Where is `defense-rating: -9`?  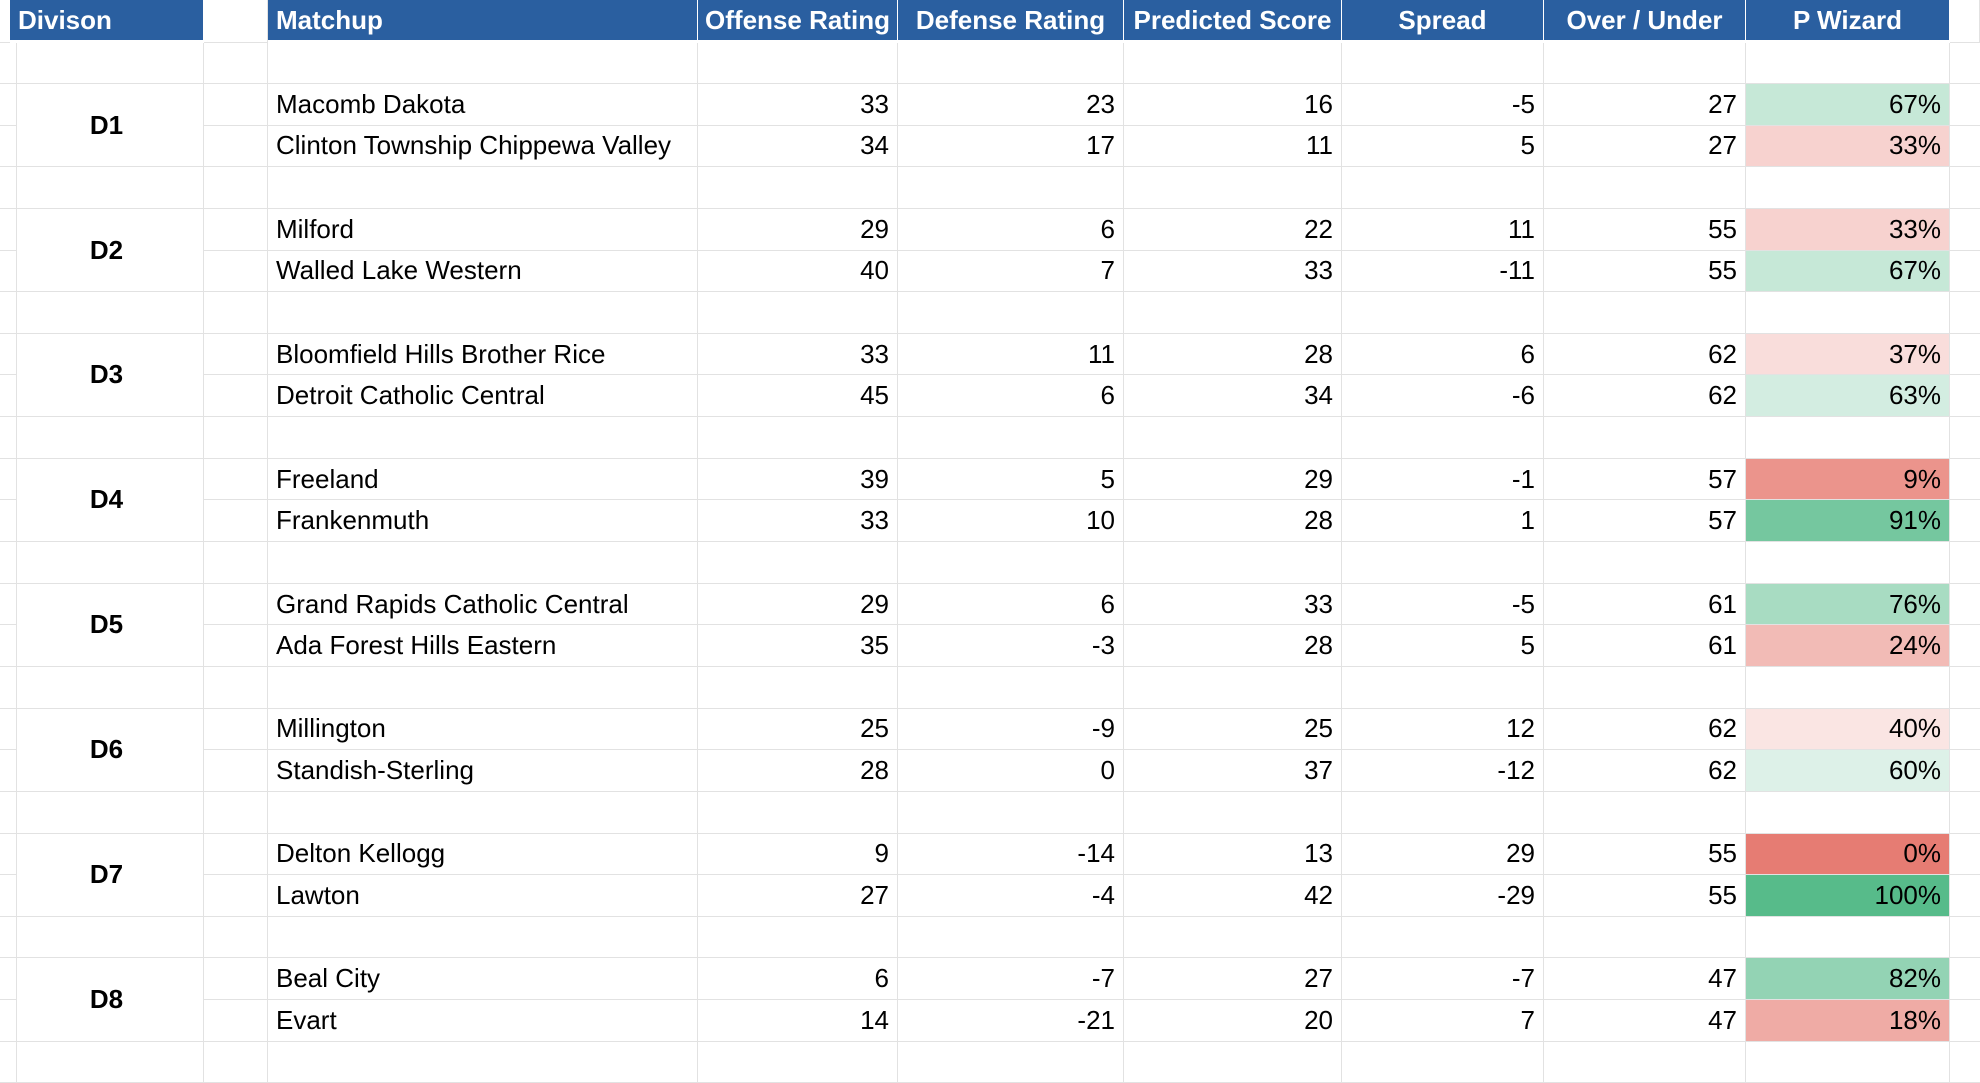
defense-rating: -9 is located at coordinates (1011, 729).